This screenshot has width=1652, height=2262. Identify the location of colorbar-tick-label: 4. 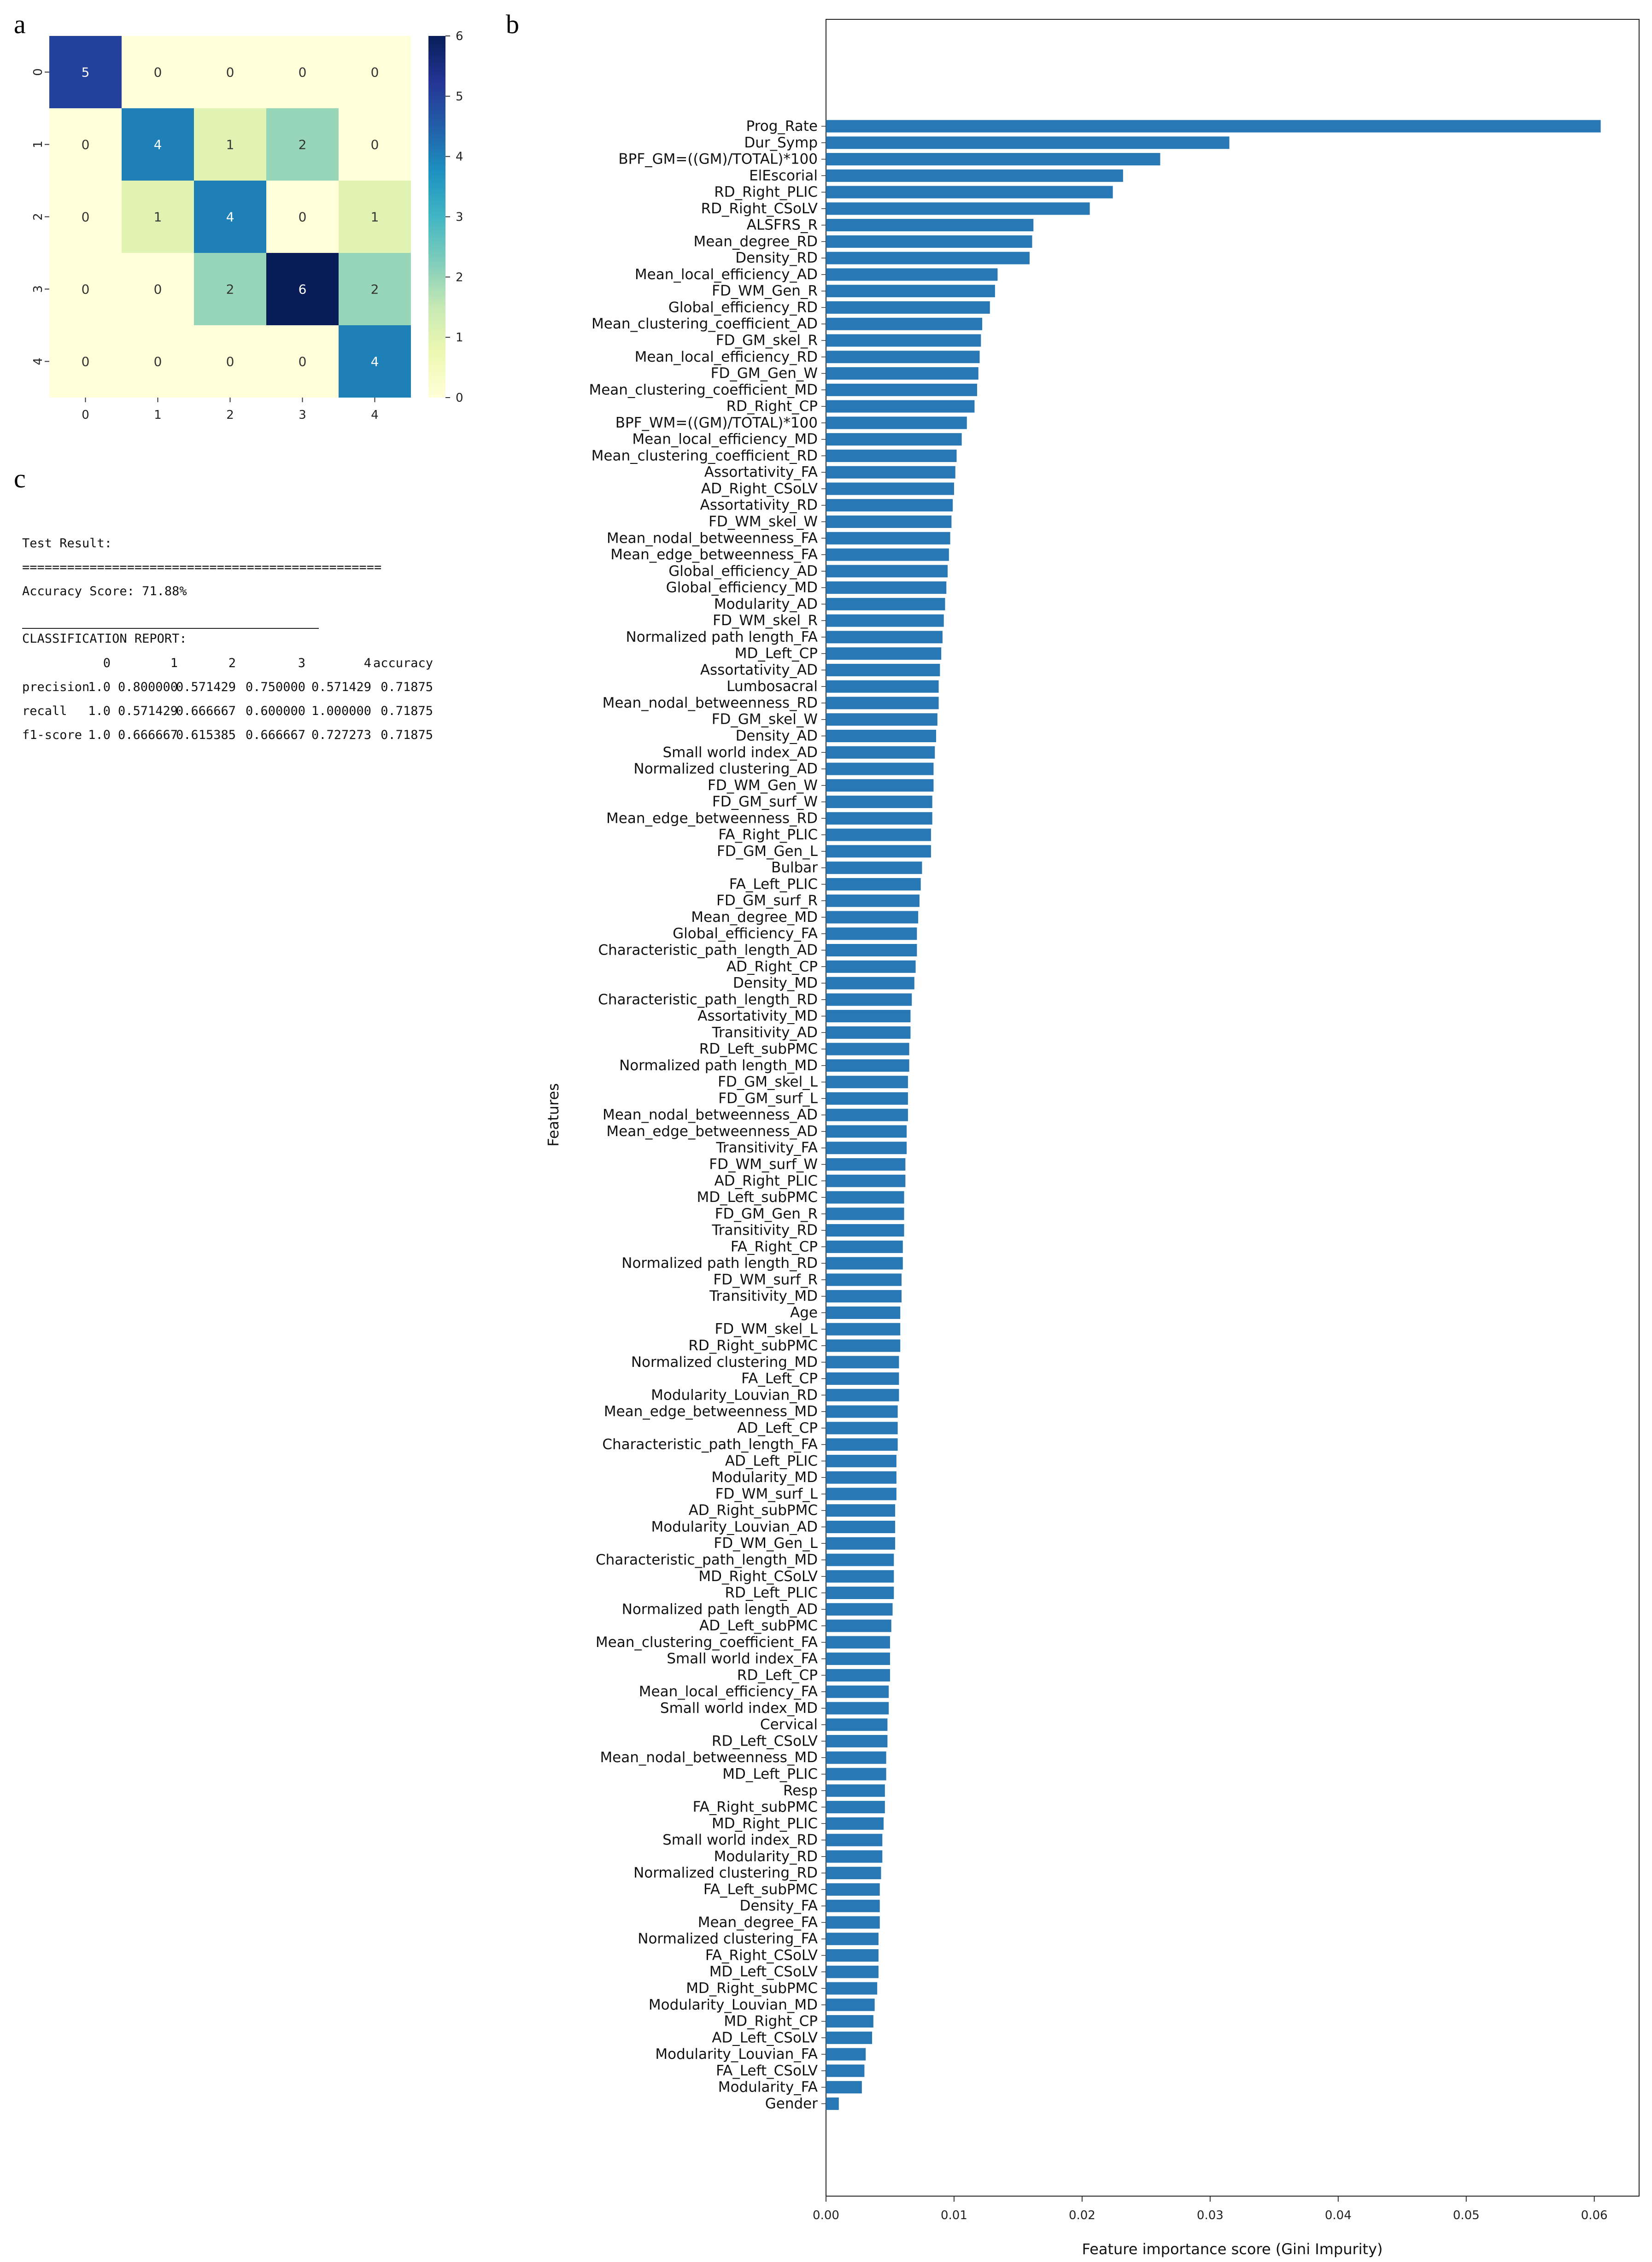
(459, 157).